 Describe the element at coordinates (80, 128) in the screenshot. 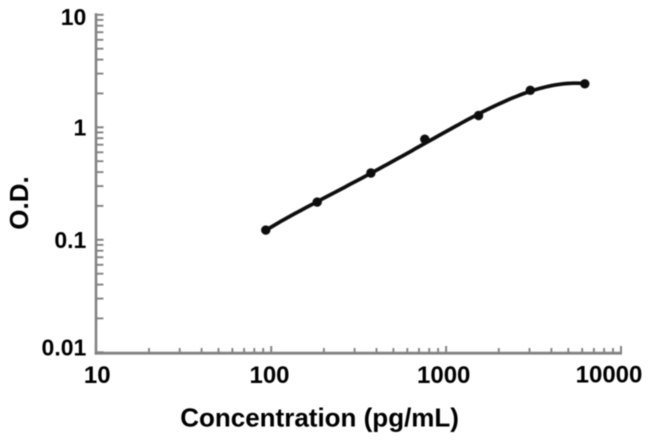

I see `svg-text: 1` at that location.